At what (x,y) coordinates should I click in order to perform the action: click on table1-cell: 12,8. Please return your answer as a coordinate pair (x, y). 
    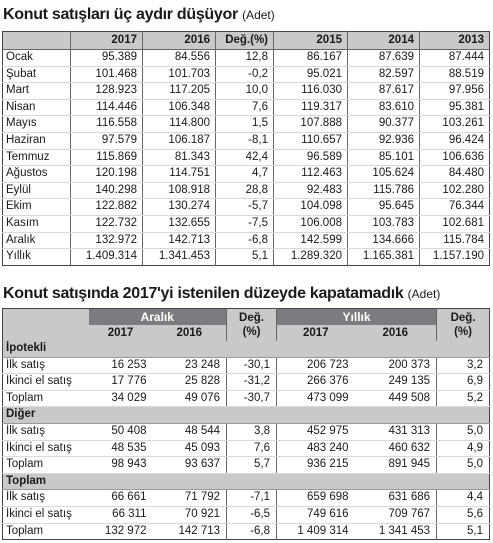
    Looking at the image, I should click on (244, 58).